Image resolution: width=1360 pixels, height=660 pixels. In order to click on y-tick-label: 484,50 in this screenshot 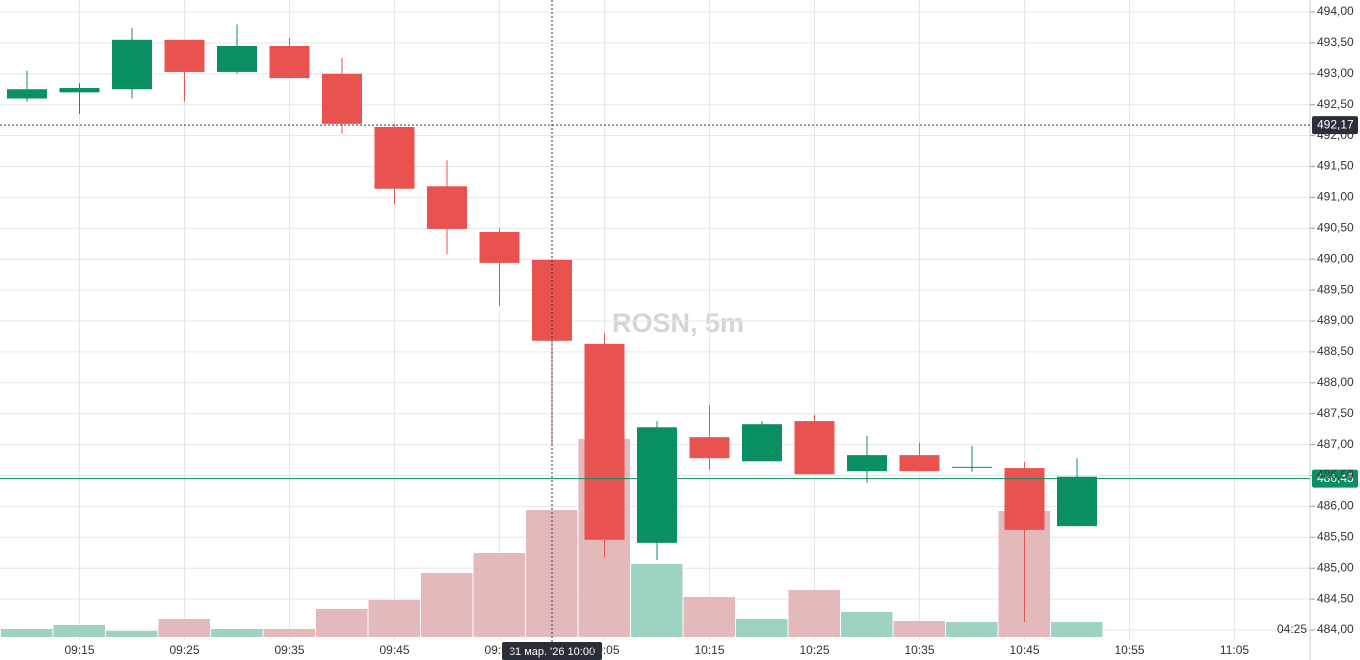, I will do `click(1335, 598)`.